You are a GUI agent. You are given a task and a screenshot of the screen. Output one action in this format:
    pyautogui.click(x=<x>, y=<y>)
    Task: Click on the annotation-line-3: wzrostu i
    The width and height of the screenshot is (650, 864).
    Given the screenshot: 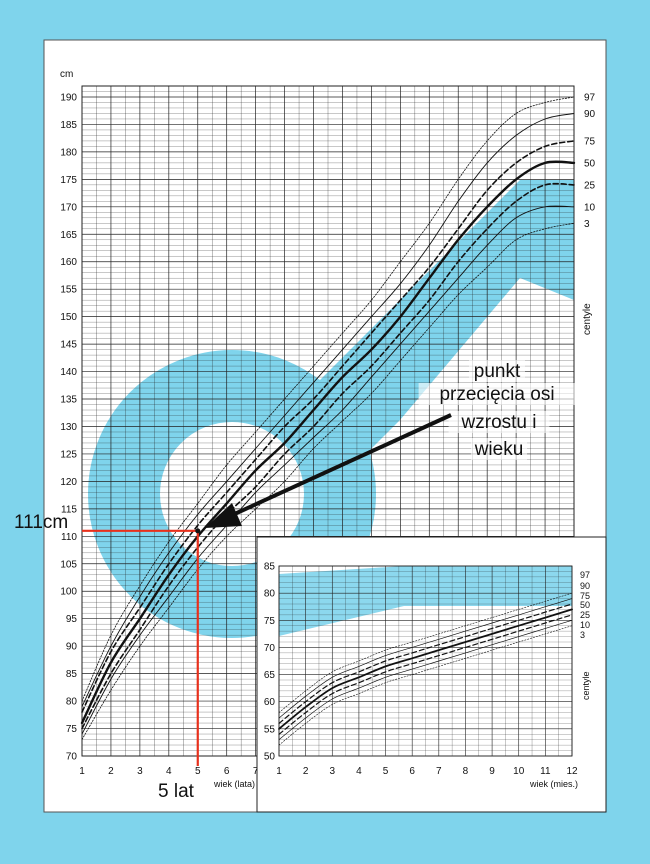 What is the action you would take?
    pyautogui.click(x=499, y=422)
    